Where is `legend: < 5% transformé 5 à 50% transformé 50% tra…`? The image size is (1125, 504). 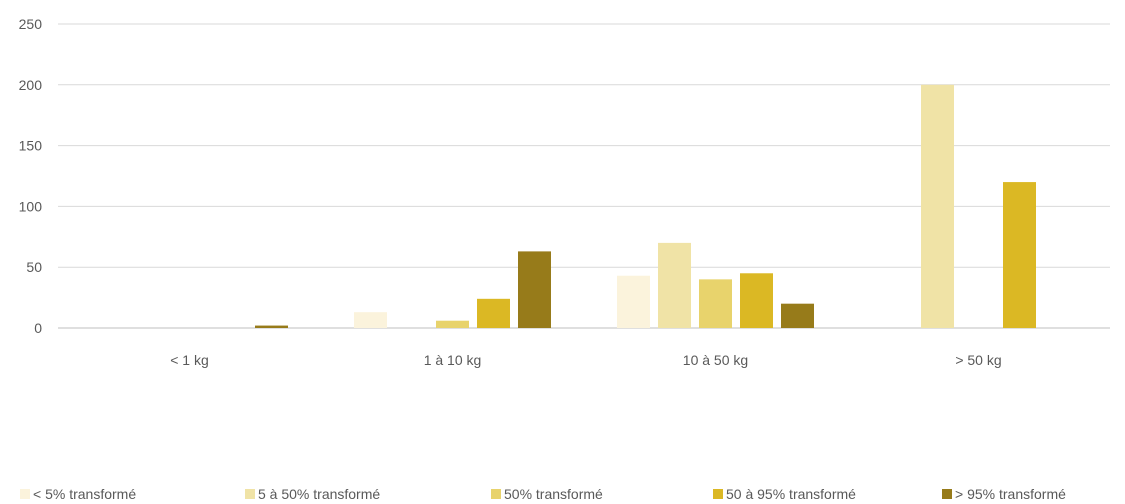
legend: < 5% transformé 5 à 50% transformé 50% tra… is located at coordinates (562, 495).